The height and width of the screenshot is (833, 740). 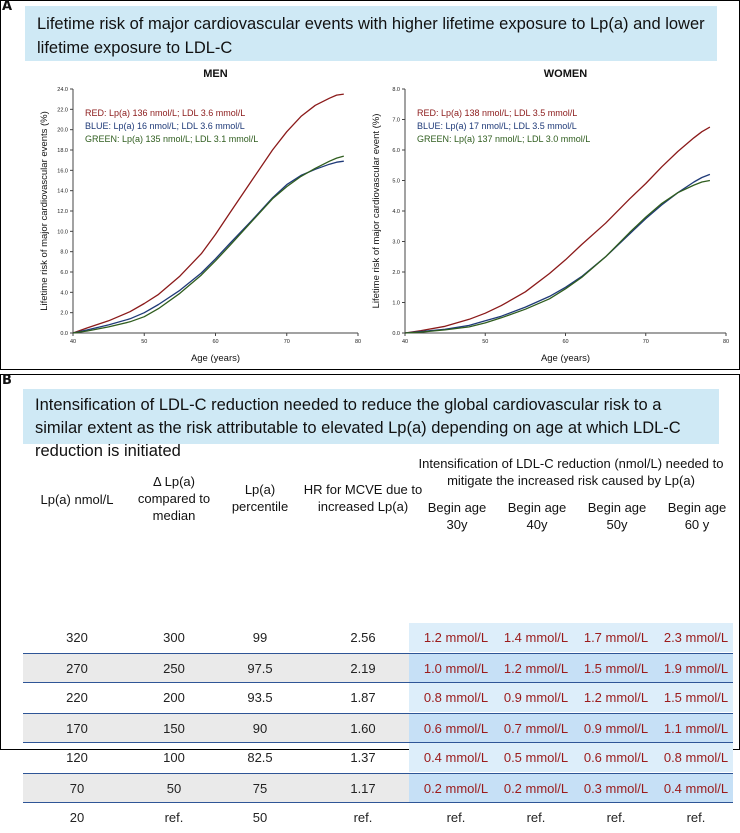 I want to click on cell-delta: 50, so click(x=174, y=788).